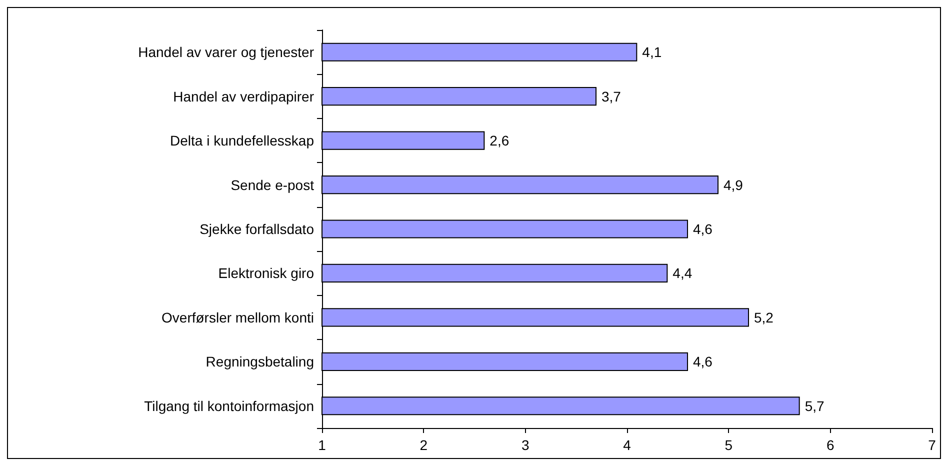 The height and width of the screenshot is (466, 950). What do you see at coordinates (424, 445) in the screenshot?
I see `x-tick-label: 2` at bounding box center [424, 445].